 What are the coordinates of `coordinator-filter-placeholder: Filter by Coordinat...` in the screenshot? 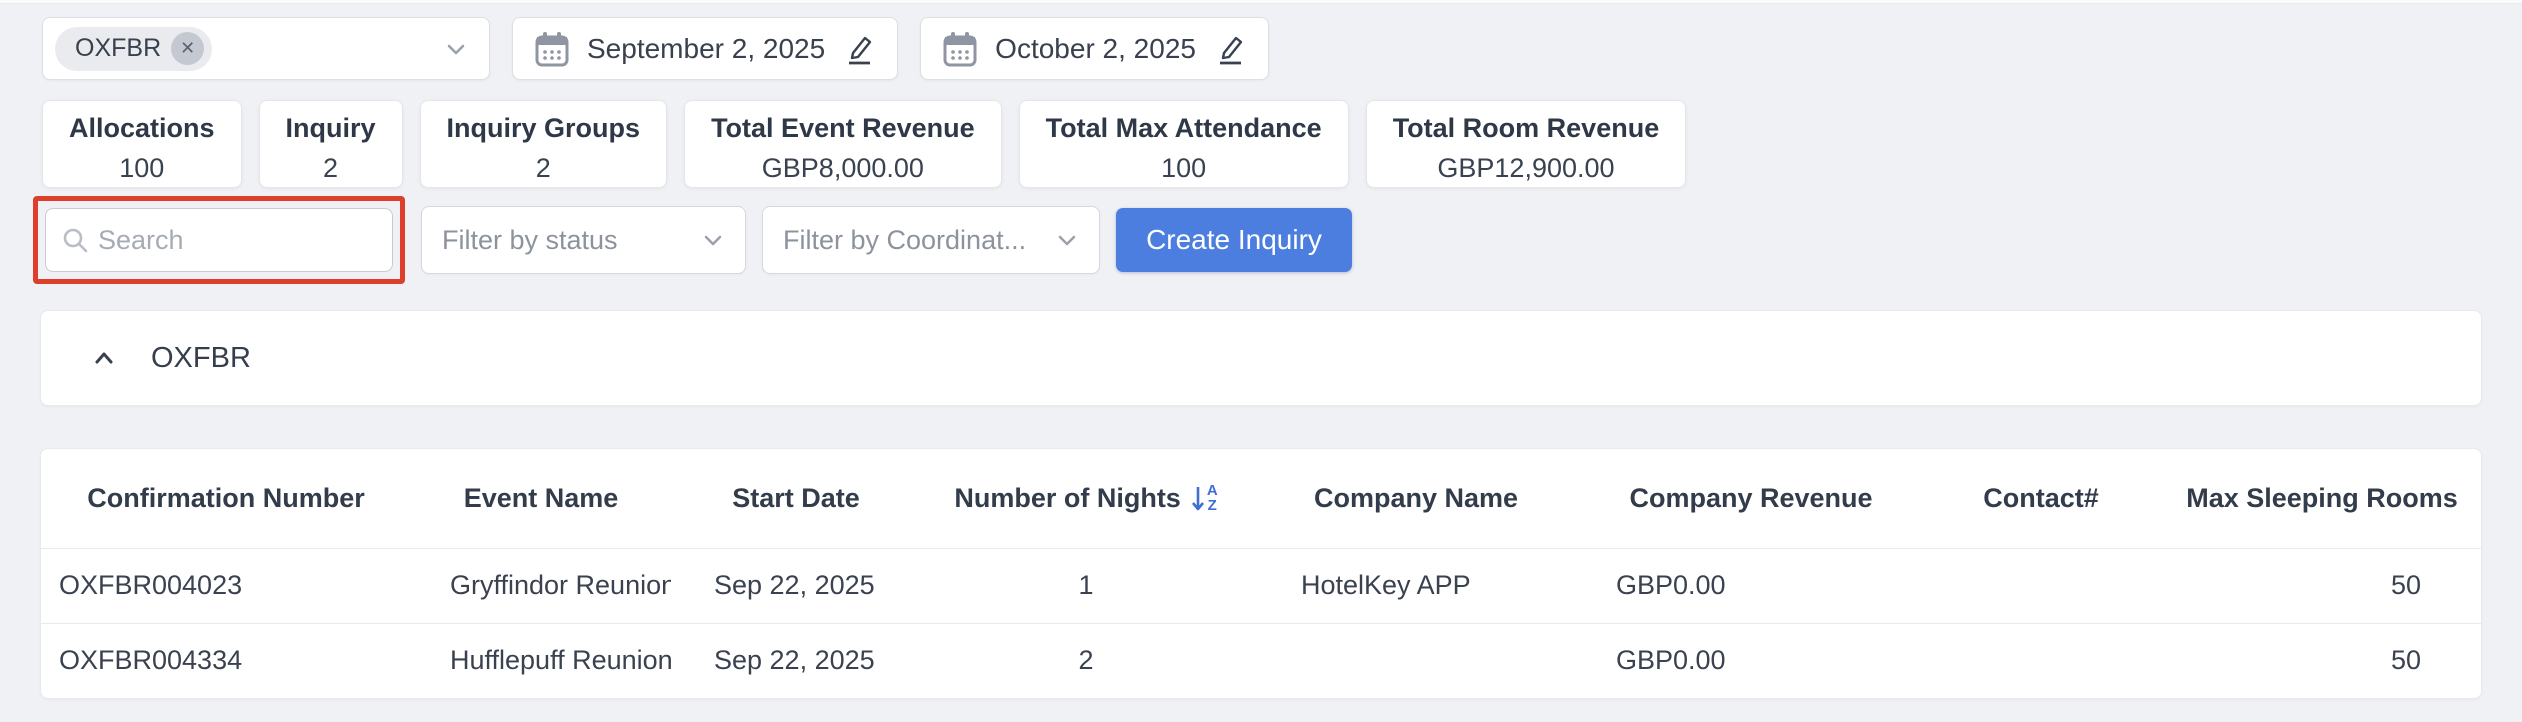 It's located at (905, 239).